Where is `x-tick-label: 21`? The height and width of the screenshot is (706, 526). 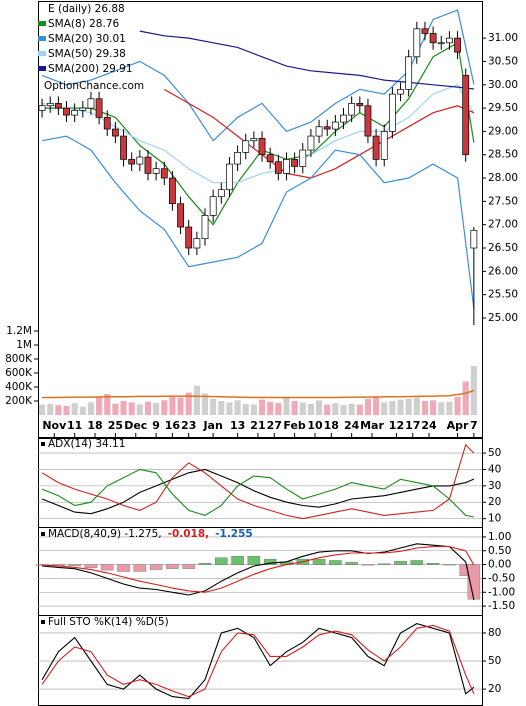
x-tick-label: 21 is located at coordinates (257, 425).